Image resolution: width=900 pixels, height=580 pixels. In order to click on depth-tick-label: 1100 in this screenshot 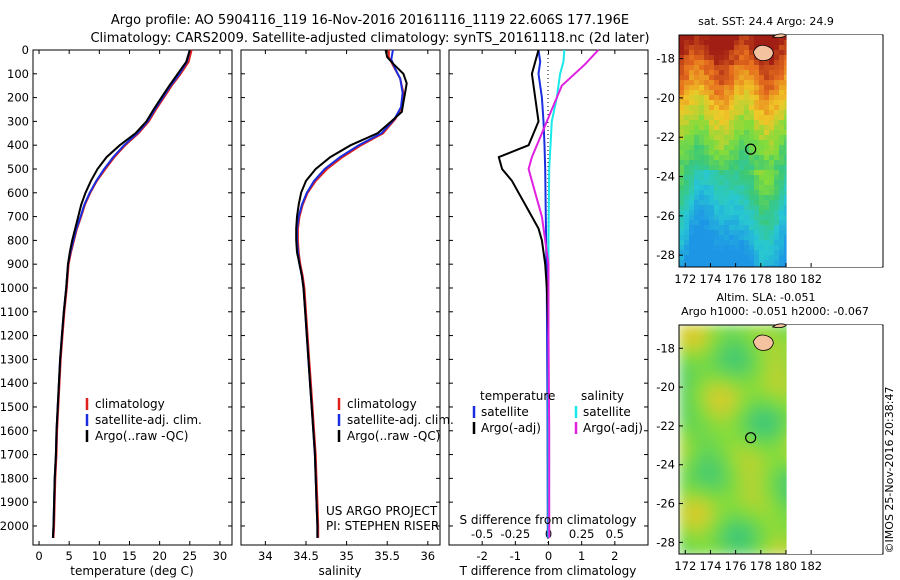, I will do `click(14, 312)`.